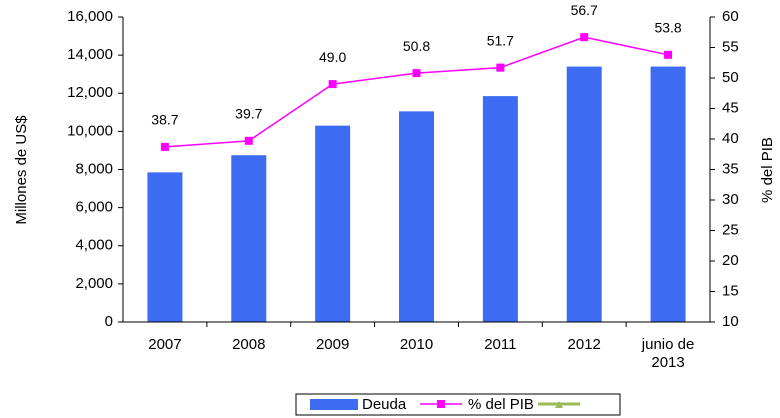  I want to click on y2-tick-label: 25, so click(730, 229).